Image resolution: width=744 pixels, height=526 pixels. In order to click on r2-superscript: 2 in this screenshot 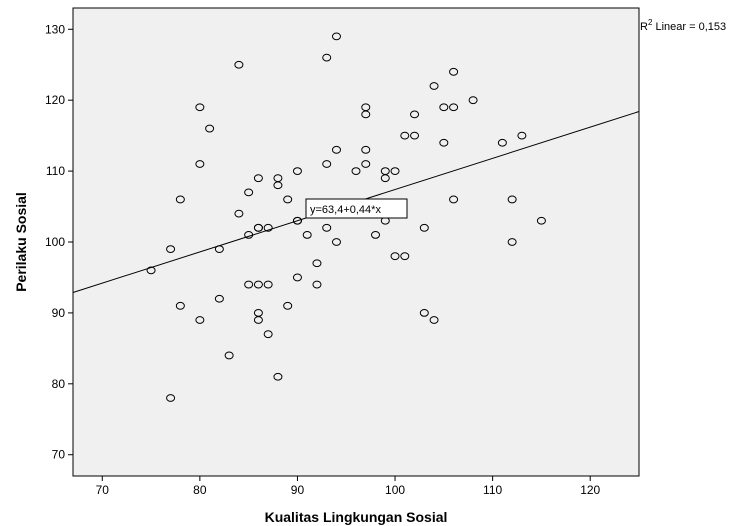, I will do `click(650, 22)`.